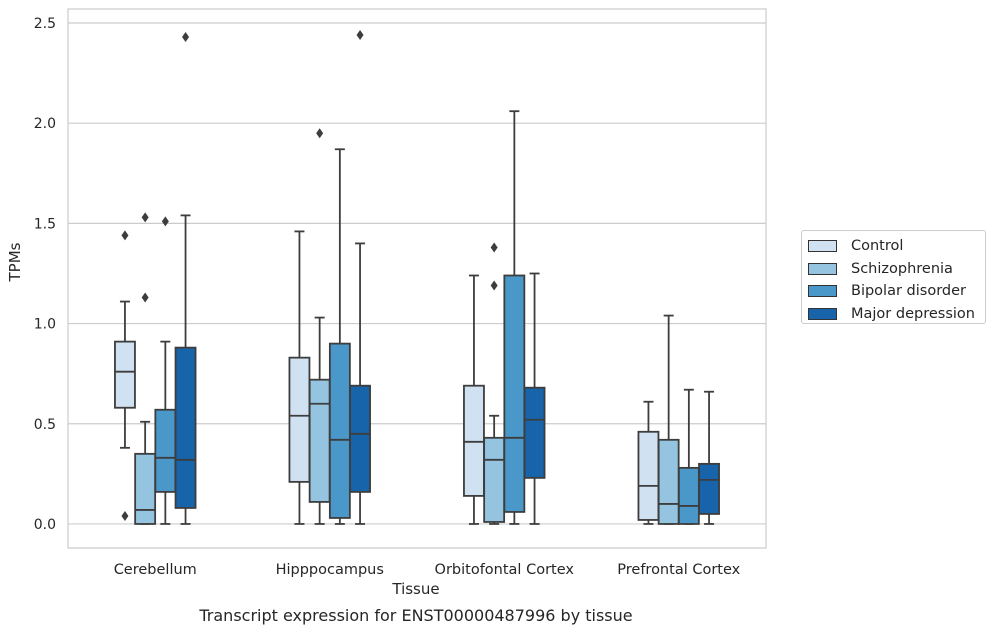 The height and width of the screenshot is (634, 997). What do you see at coordinates (902, 268) in the screenshot?
I see `legend-label: Schizophrenia` at bounding box center [902, 268].